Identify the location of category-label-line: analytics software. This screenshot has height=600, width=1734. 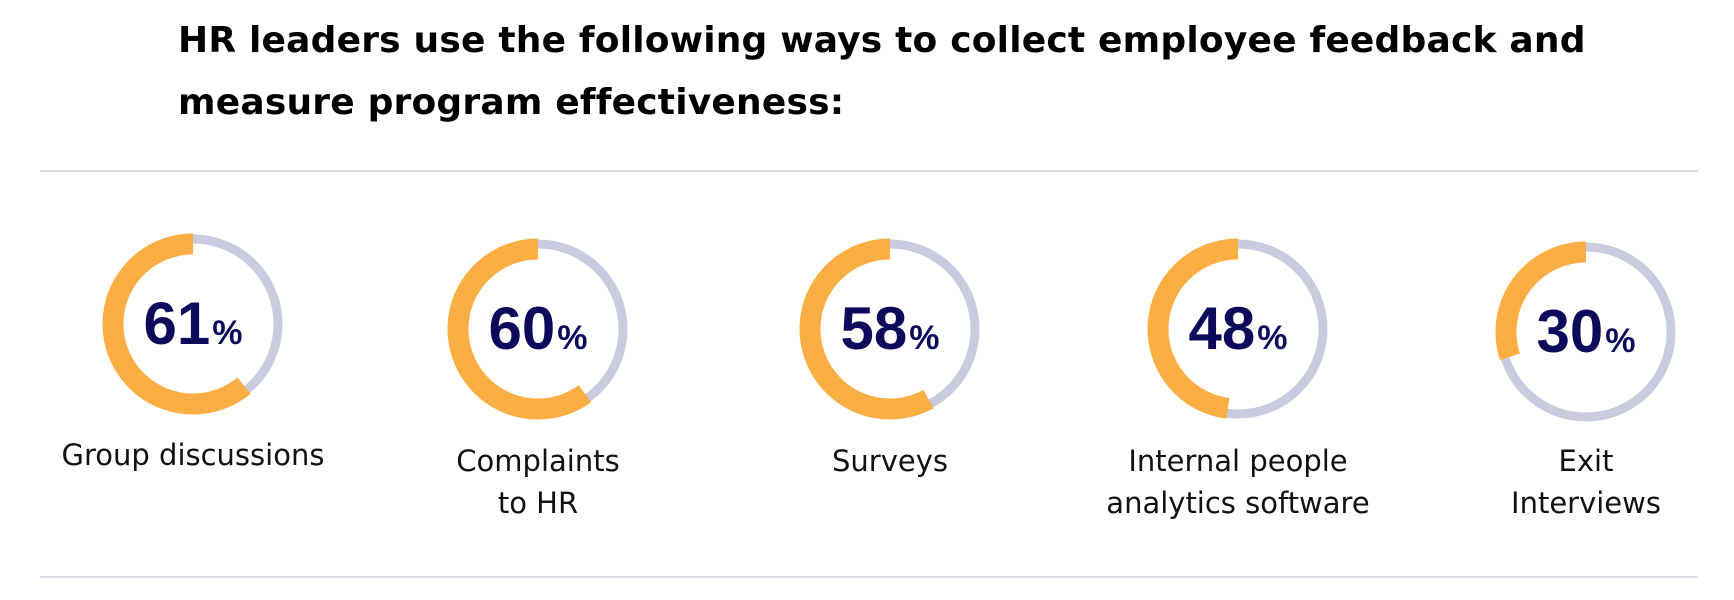
(1238, 503).